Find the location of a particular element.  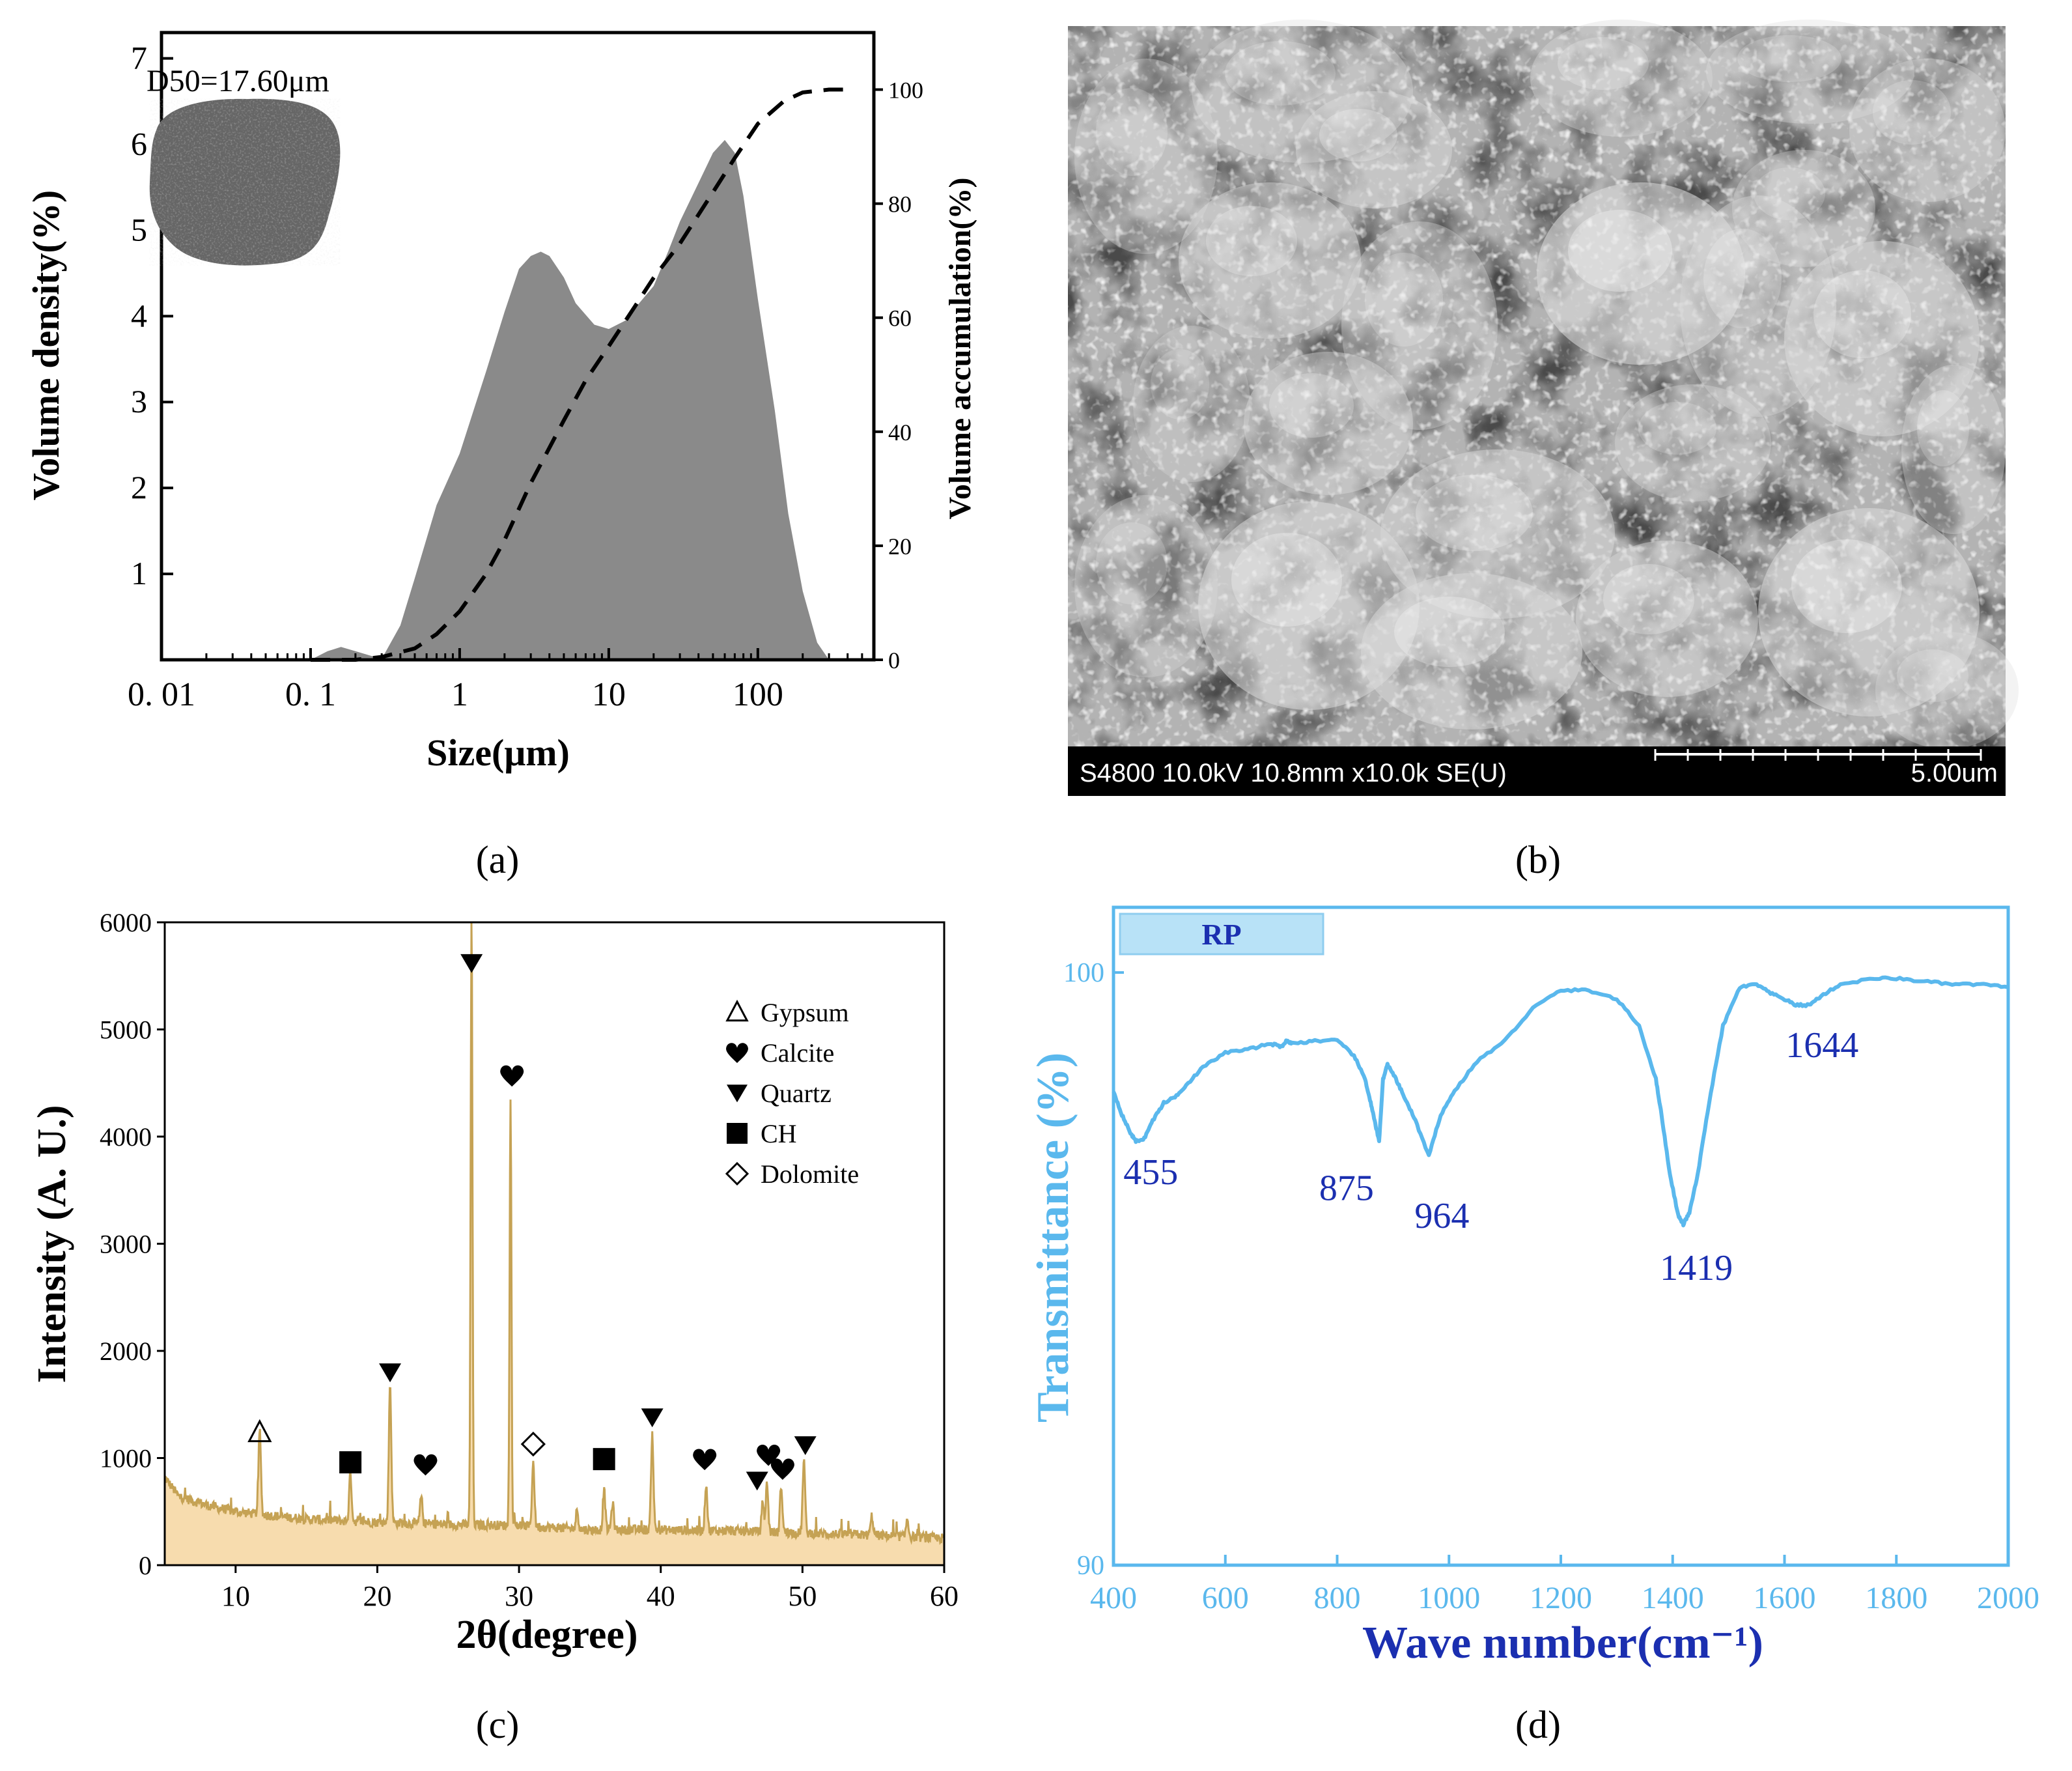

sem-scale-text: 5.00um is located at coordinates (1955, 773).